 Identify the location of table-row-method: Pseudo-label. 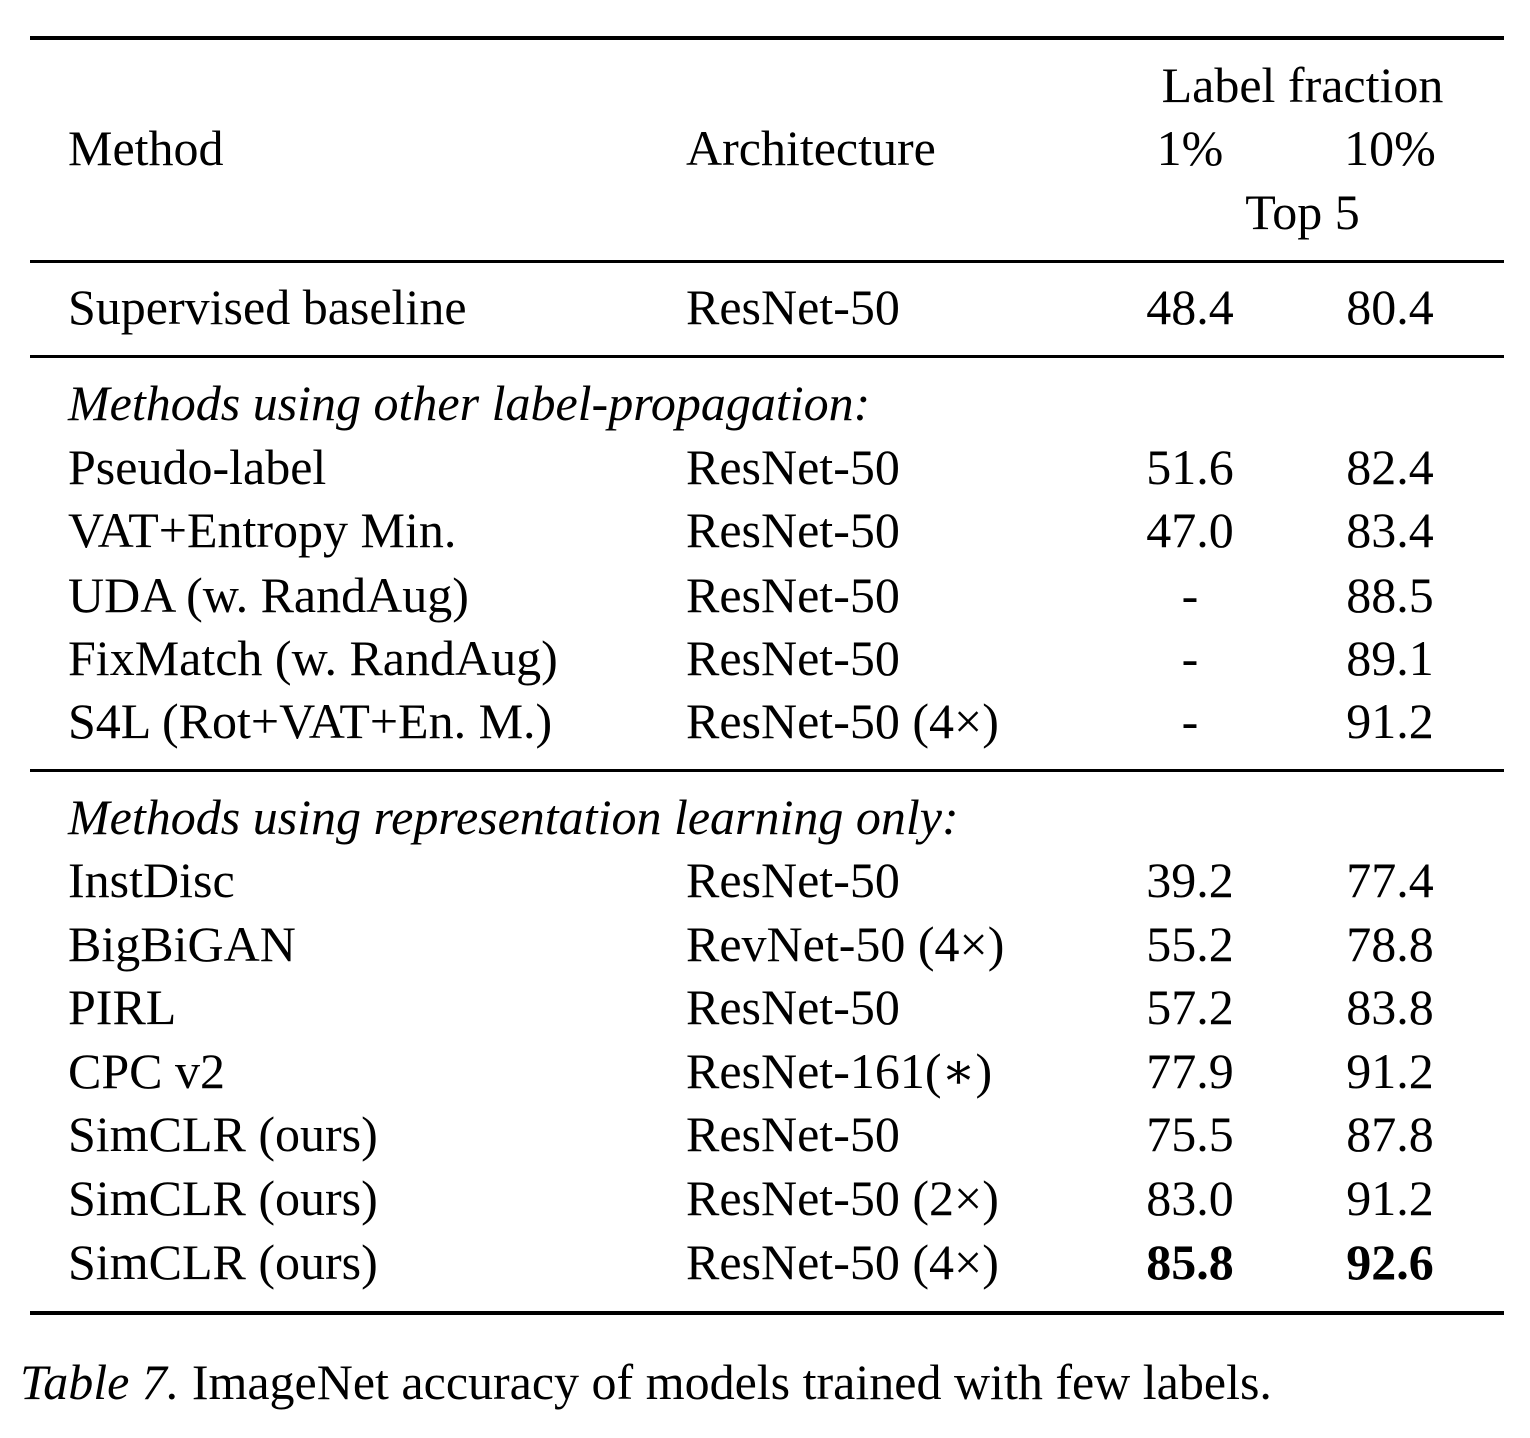
(197, 467).